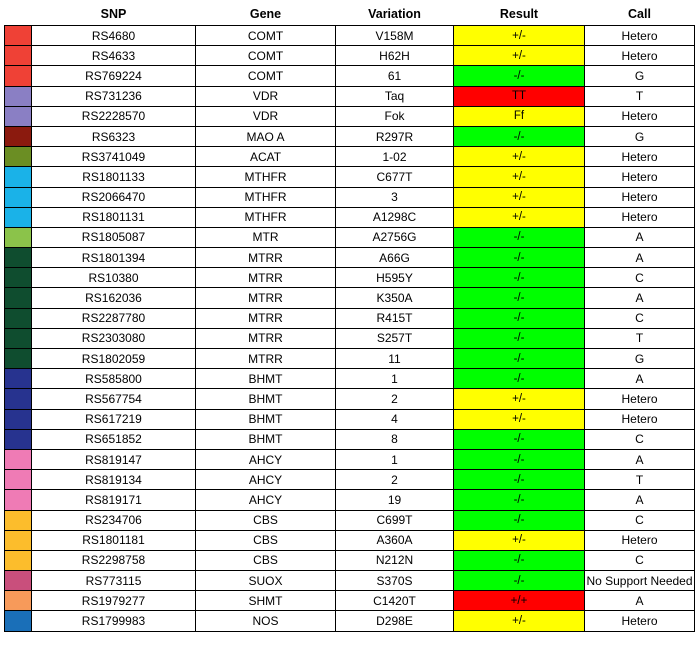 The image size is (699, 652). I want to click on result-header: Result, so click(519, 14).